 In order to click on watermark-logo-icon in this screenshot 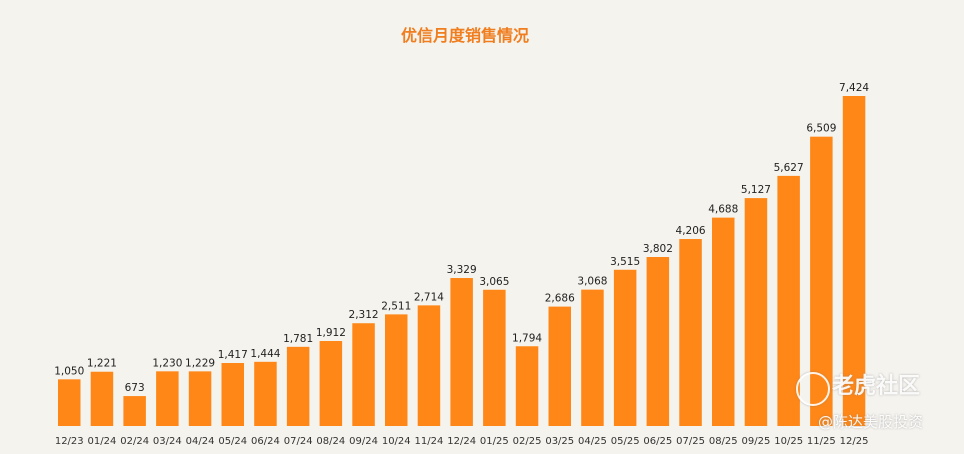, I will do `click(813, 389)`.